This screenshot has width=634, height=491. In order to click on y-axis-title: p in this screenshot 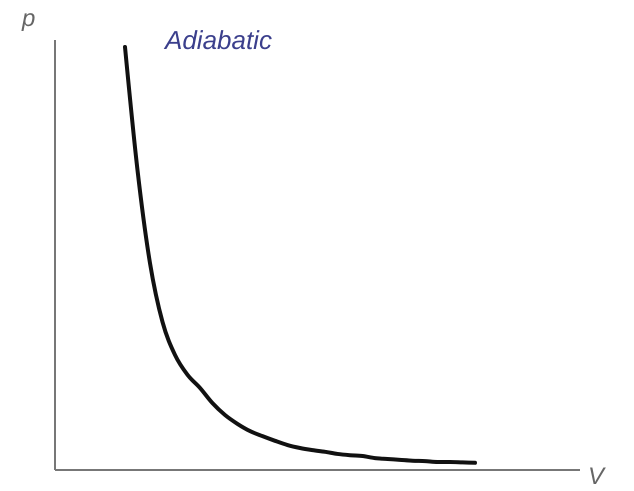, I will do `click(28, 18)`.